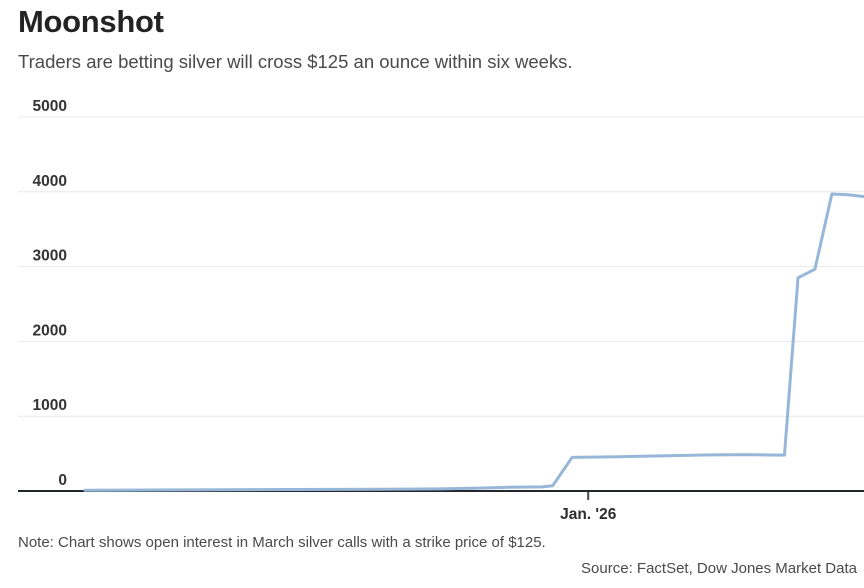  I want to click on y-axis-tick-label: 3000, so click(50, 256).